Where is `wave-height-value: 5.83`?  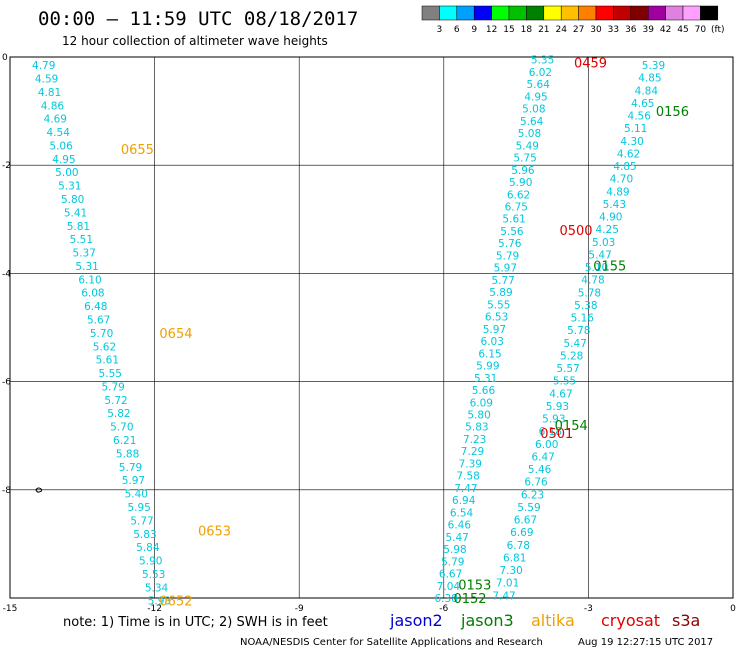 wave-height-value: 5.83 is located at coordinates (144, 535).